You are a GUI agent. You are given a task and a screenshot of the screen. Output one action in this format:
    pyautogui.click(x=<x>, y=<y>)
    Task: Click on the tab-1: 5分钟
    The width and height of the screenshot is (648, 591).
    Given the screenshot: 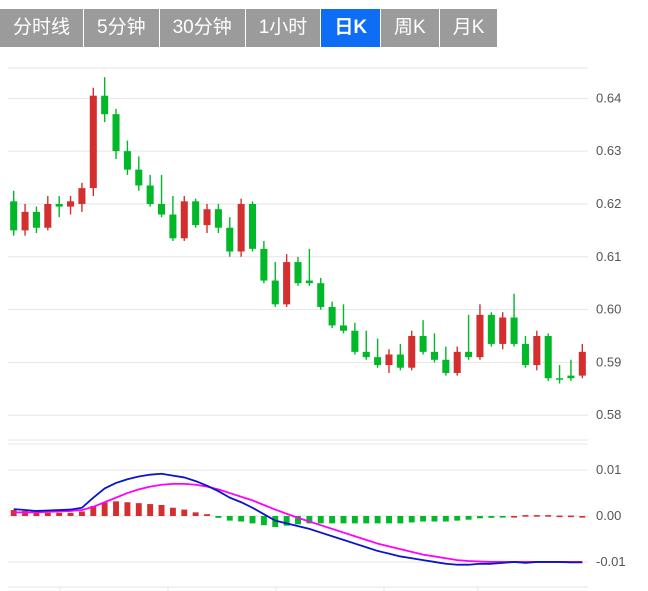 What is the action you would take?
    pyautogui.click(x=121, y=28)
    